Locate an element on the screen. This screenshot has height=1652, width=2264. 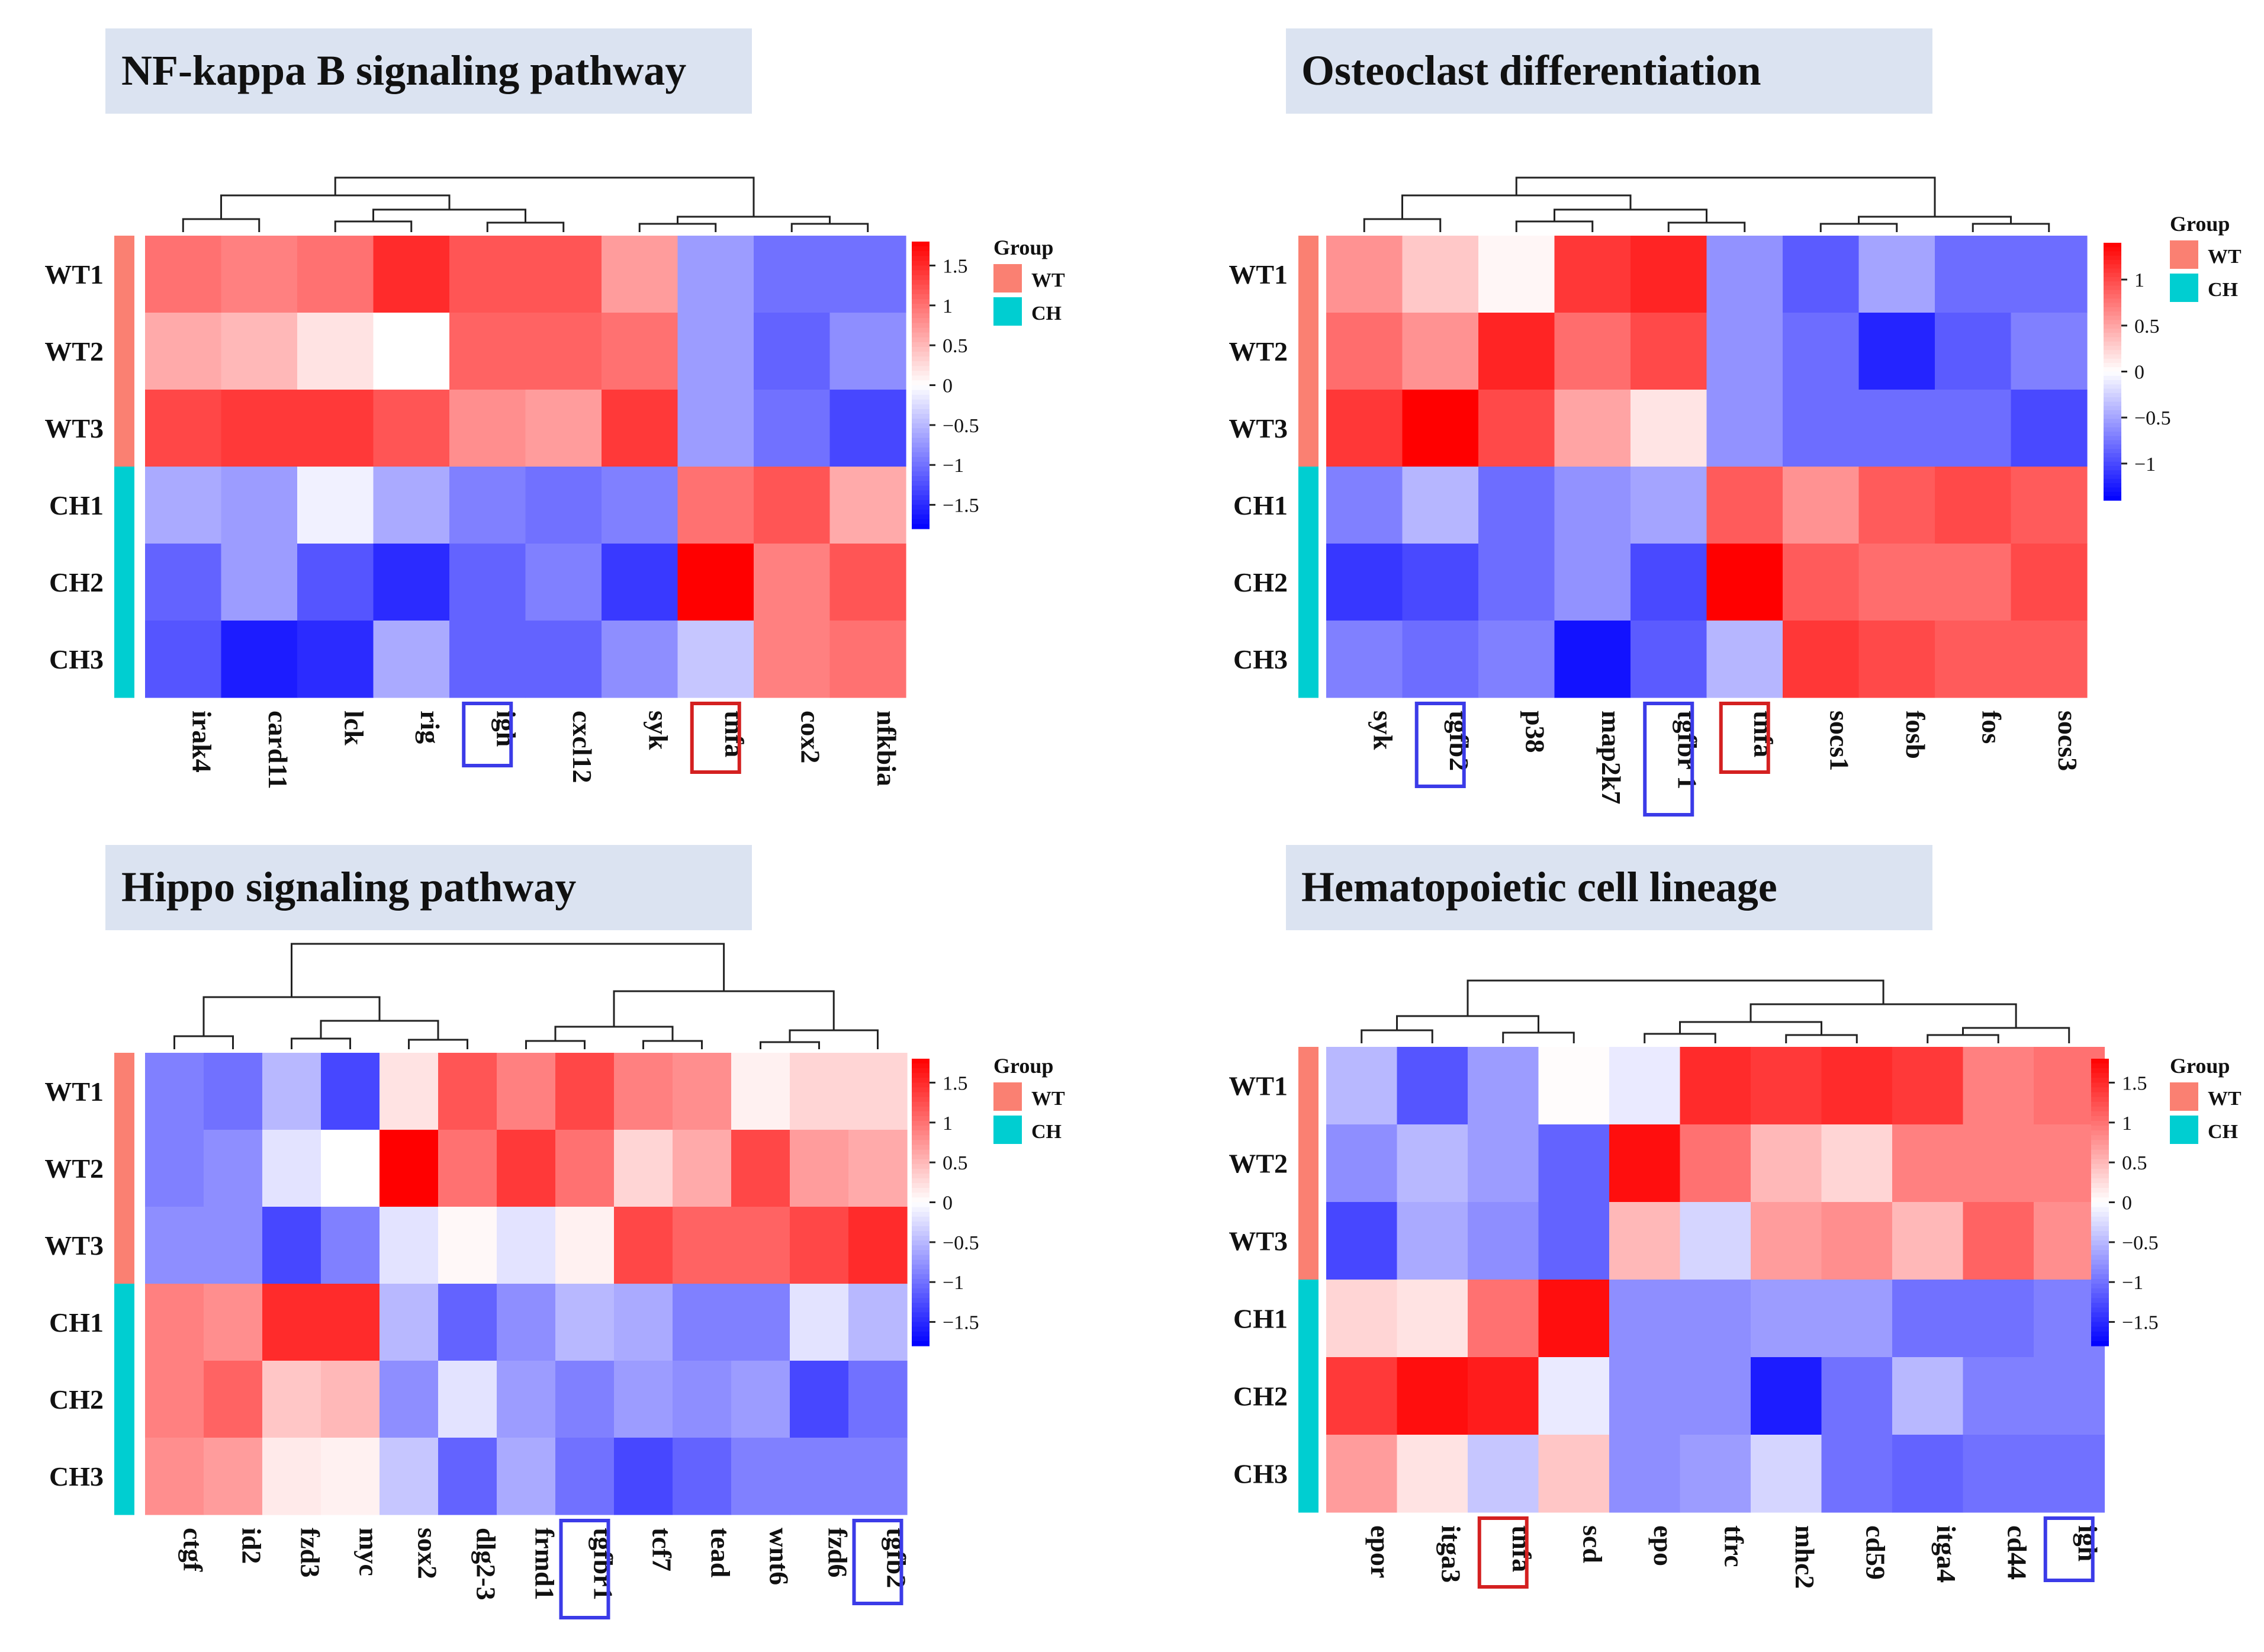
panel-title: Hippo signaling pathway is located at coordinates (349, 887).